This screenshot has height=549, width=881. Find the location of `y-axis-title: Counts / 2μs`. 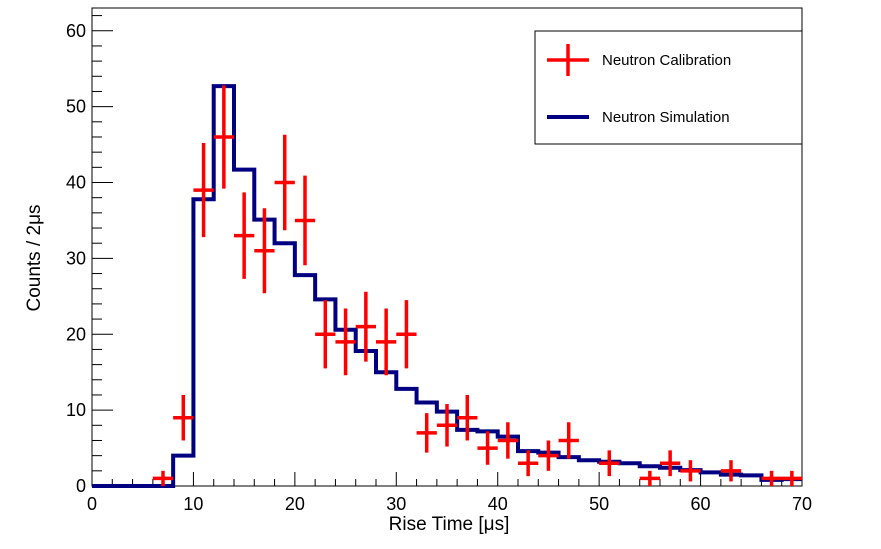

y-axis-title: Counts / 2μs is located at coordinates (34, 257).